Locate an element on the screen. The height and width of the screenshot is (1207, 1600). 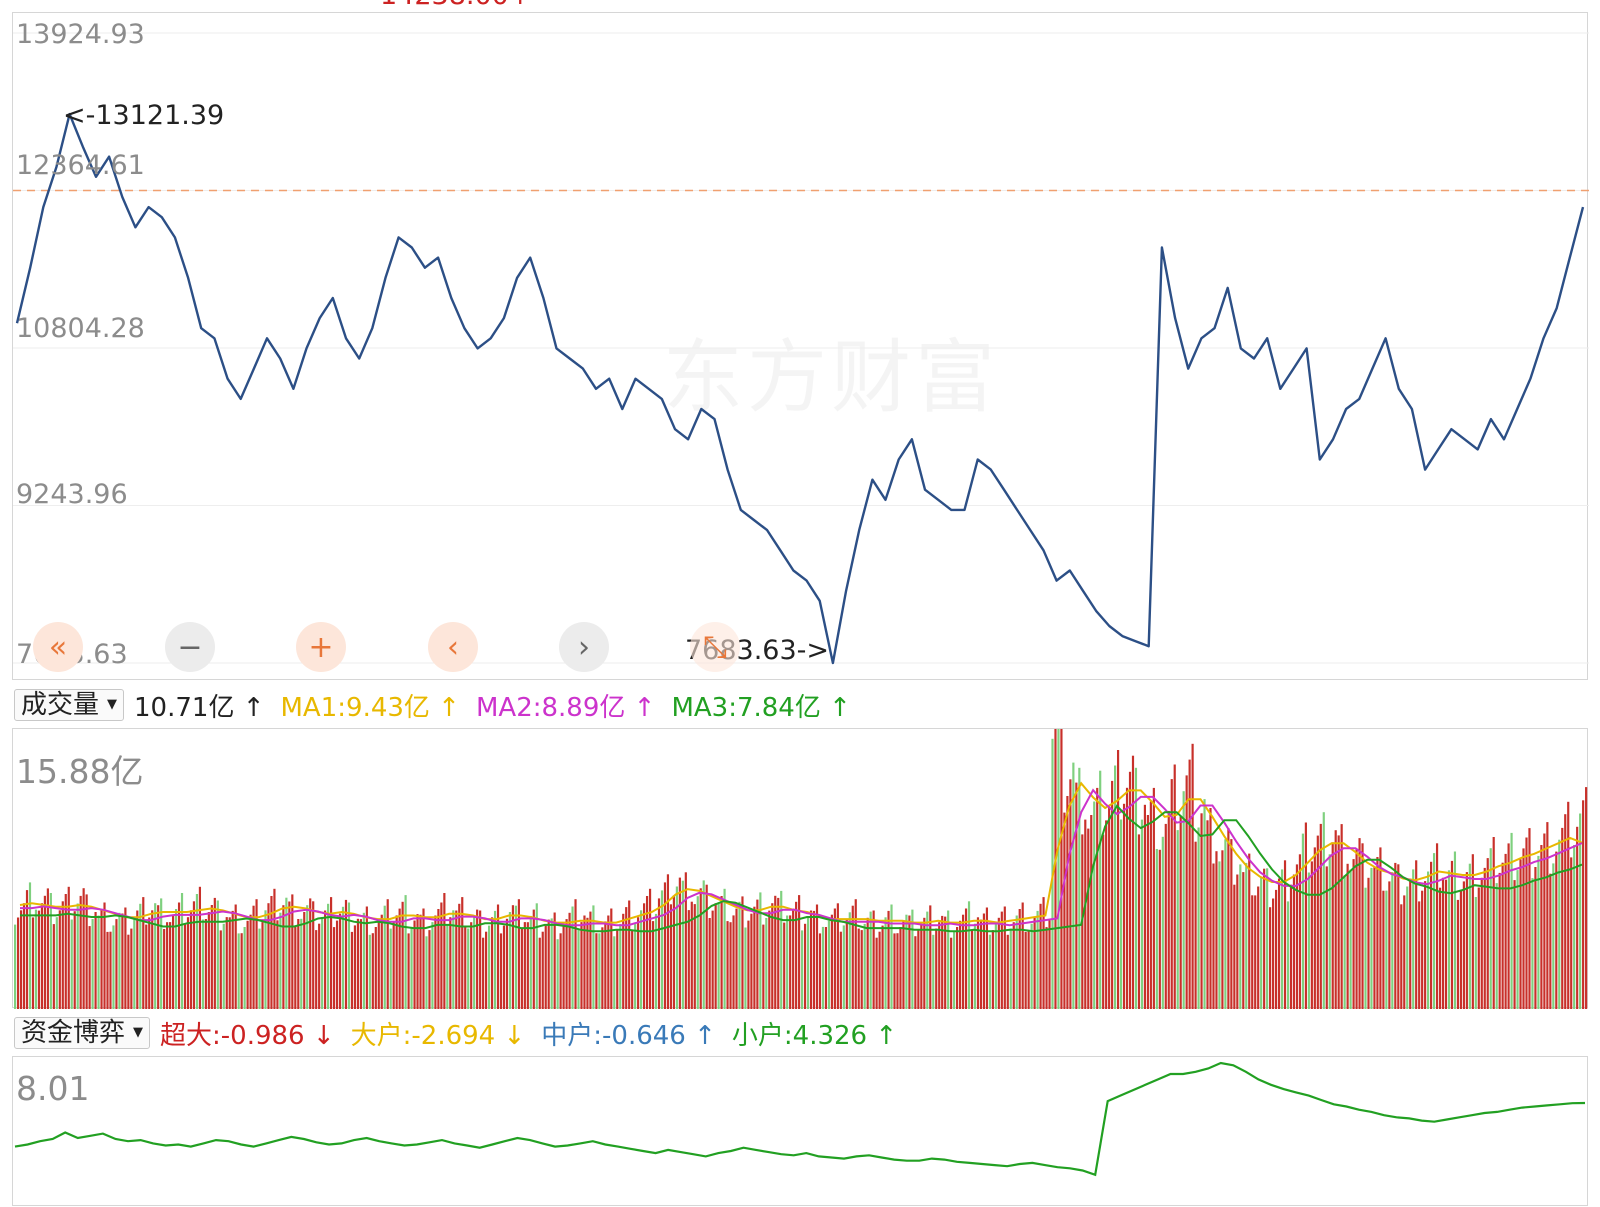
watermark: 东方财富 is located at coordinates (831, 371).